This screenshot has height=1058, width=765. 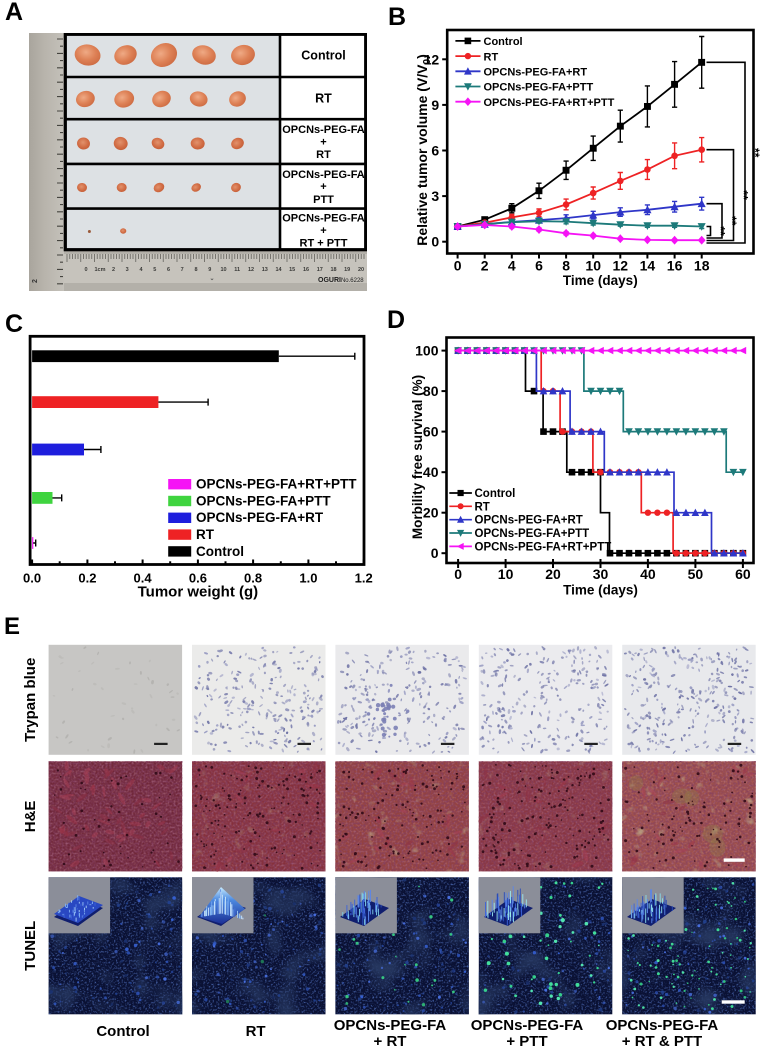 What do you see at coordinates (195, 270) in the screenshot?
I see `svg-text: 8` at bounding box center [195, 270].